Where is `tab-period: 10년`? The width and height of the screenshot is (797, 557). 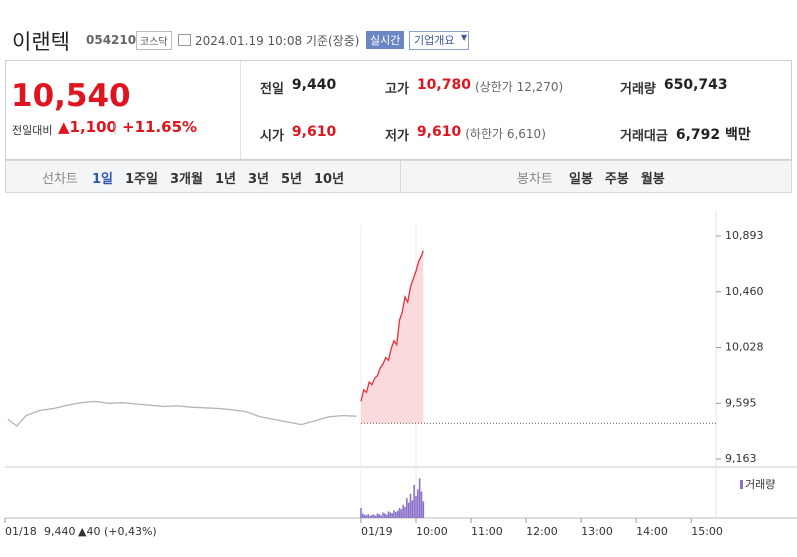
tab-period: 10년 is located at coordinates (329, 179).